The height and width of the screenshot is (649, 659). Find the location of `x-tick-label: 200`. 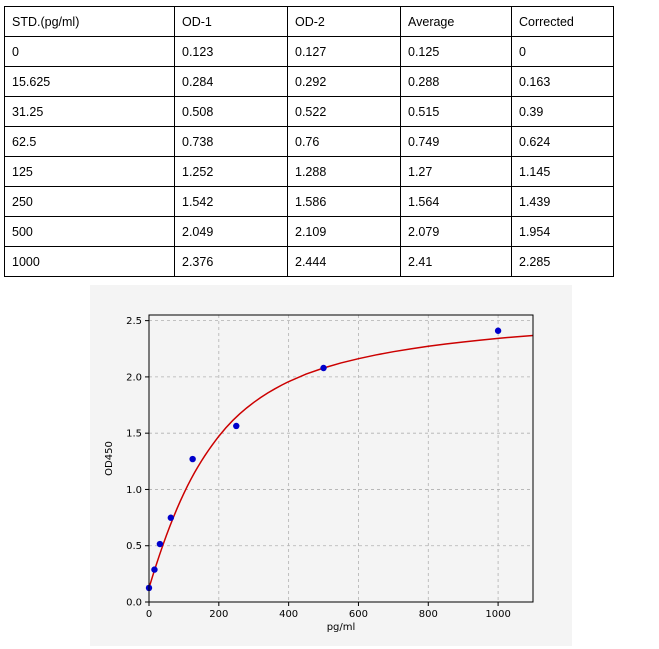

x-tick-label: 200 is located at coordinates (218, 614).